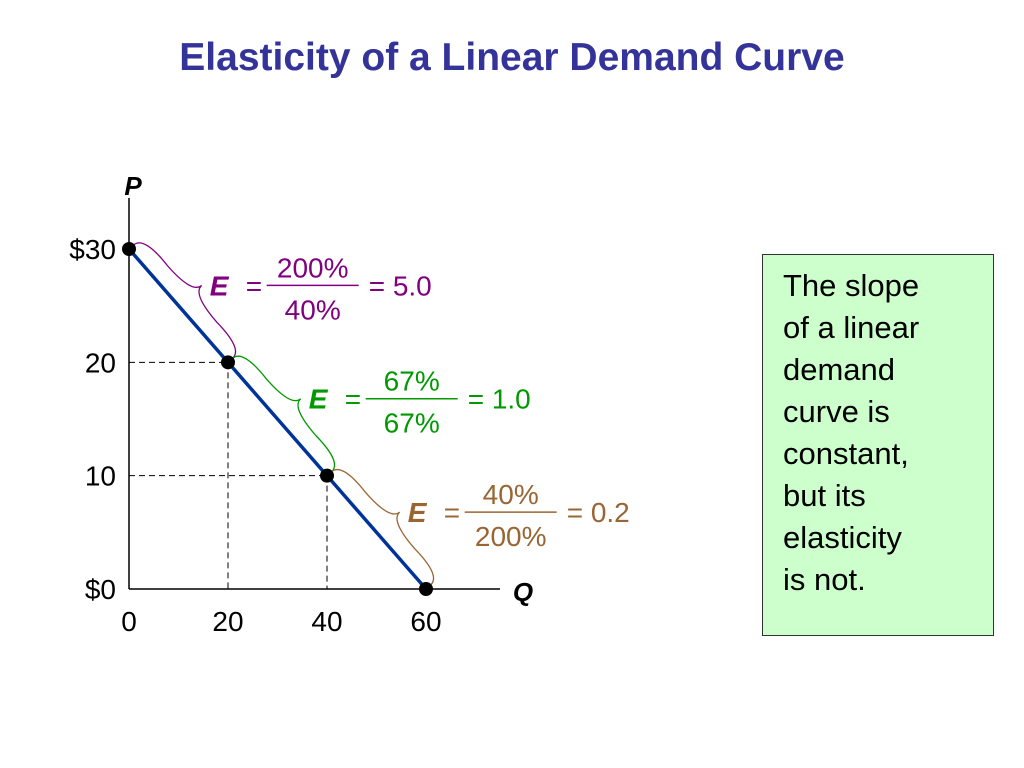  What do you see at coordinates (851, 285) in the screenshot?
I see `note-line: The slope` at bounding box center [851, 285].